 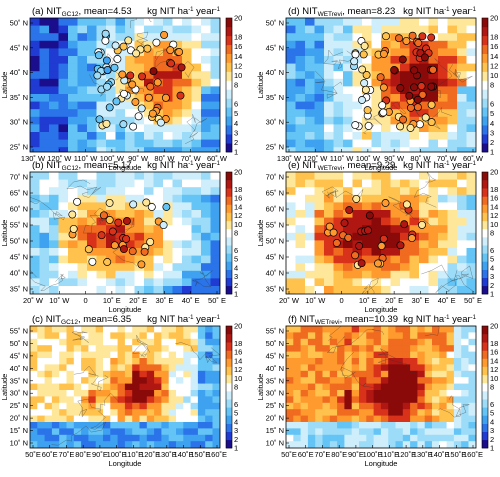 I want to click on y-tick-label: 45˚ N, so click(x=275, y=355).